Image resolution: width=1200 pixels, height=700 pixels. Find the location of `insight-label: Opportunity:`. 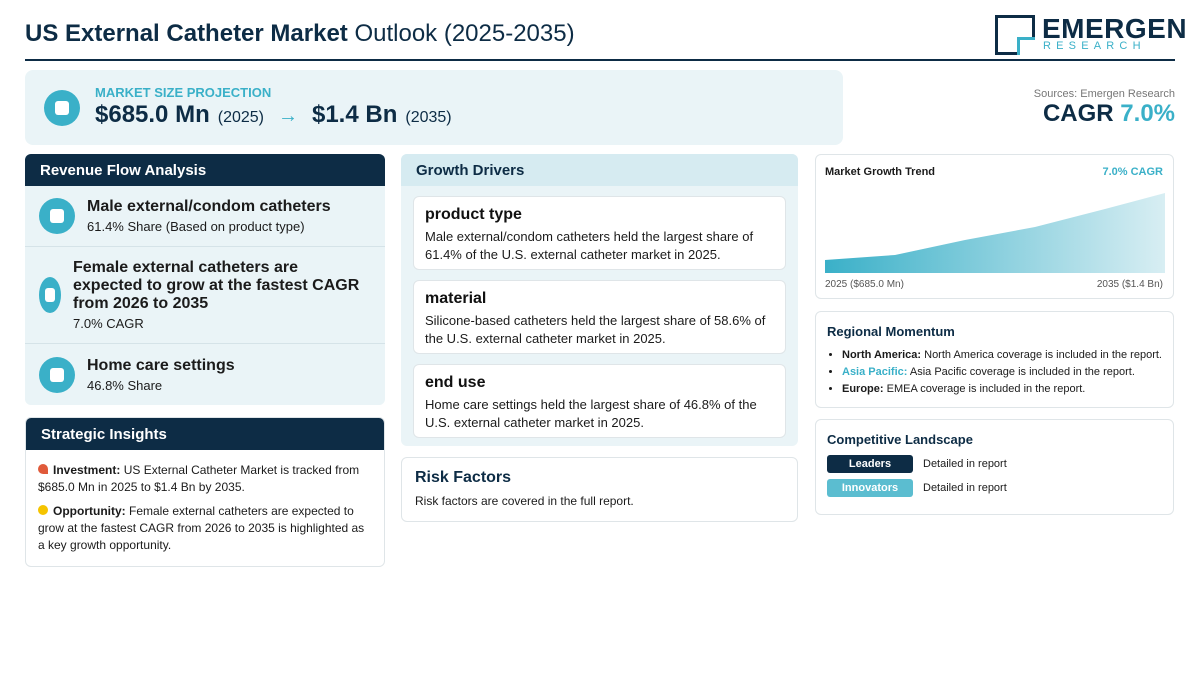

insight-label: Opportunity: is located at coordinates (89, 511).